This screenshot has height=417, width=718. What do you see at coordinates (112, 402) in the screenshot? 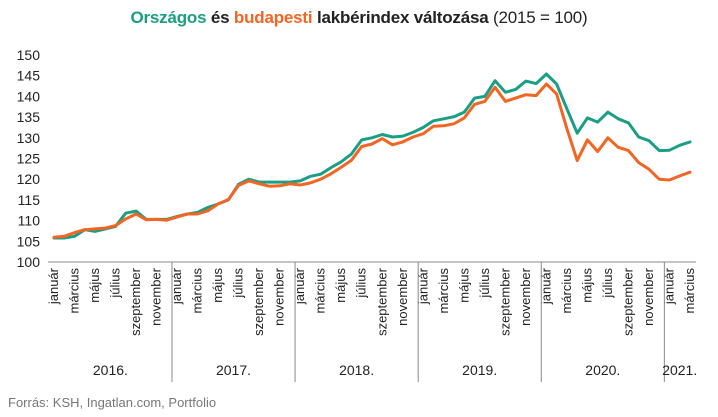
I see `source-note: Forrás: KSH, Ingatlan.com, Portfolio` at bounding box center [112, 402].